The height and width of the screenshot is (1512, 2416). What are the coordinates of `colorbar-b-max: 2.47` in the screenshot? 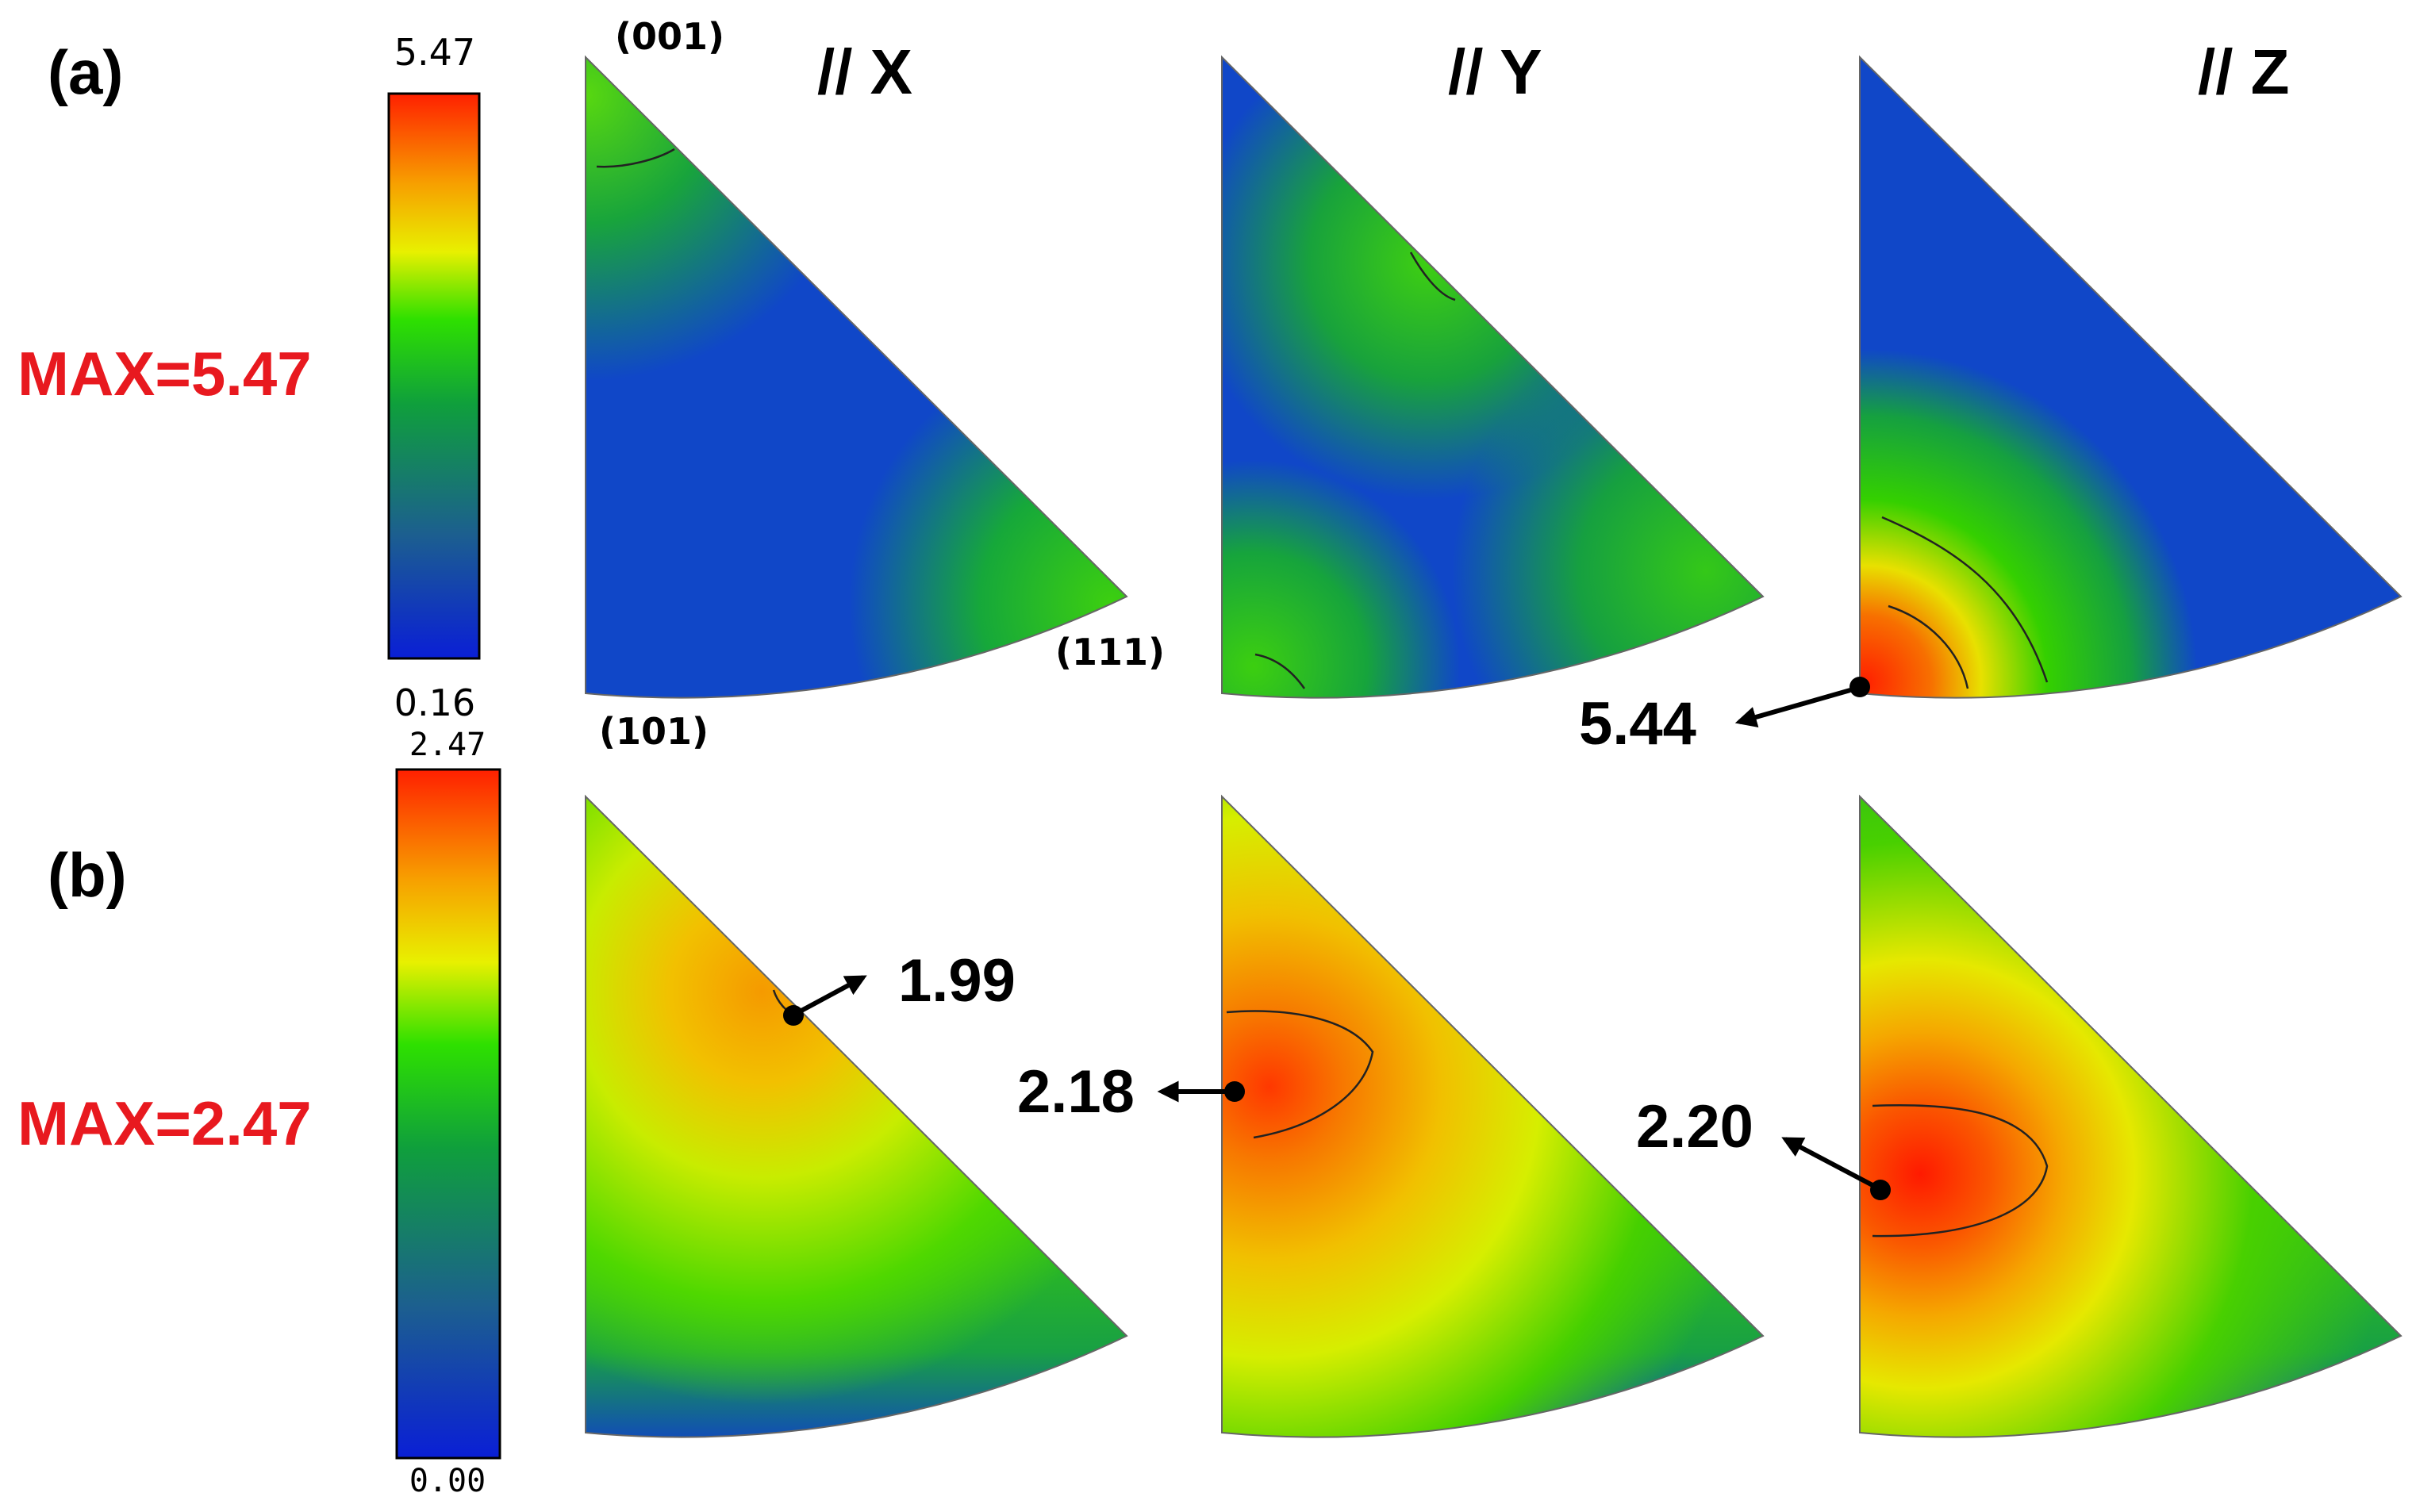 It's located at (447, 745).